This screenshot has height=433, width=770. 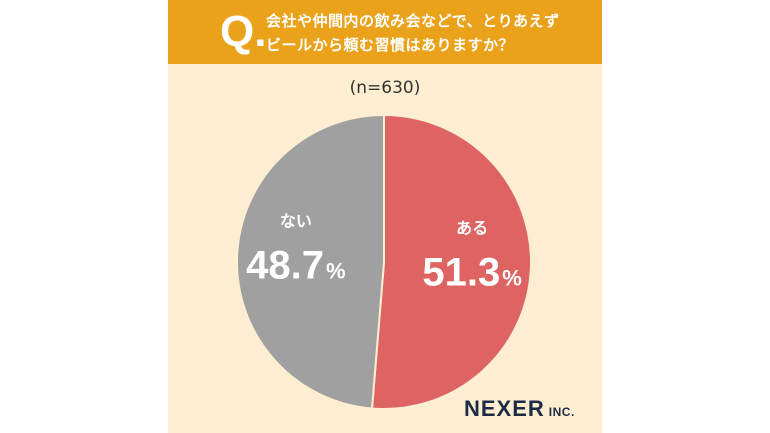 I want to click on pie-slice-yes, so click(x=451, y=261).